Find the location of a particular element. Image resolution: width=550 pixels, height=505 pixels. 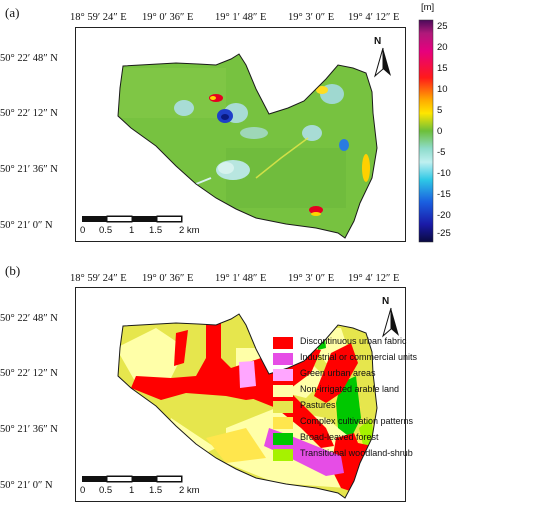

legend-label: Broad-leaved forest is located at coordinates (339, 437).